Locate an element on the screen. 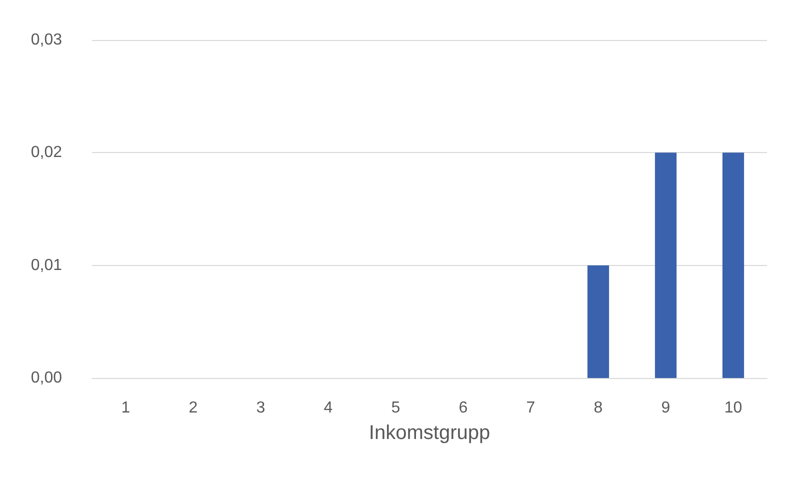 The height and width of the screenshot is (490, 787). x-tick-label: 2 is located at coordinates (193, 408).